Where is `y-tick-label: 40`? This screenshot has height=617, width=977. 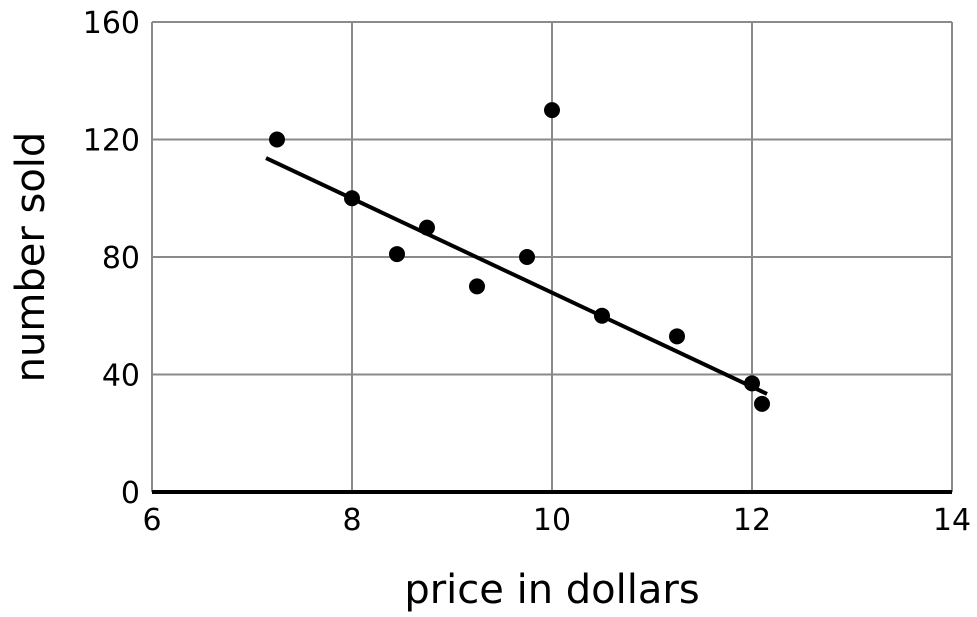
y-tick-label: 40 is located at coordinates (121, 376).